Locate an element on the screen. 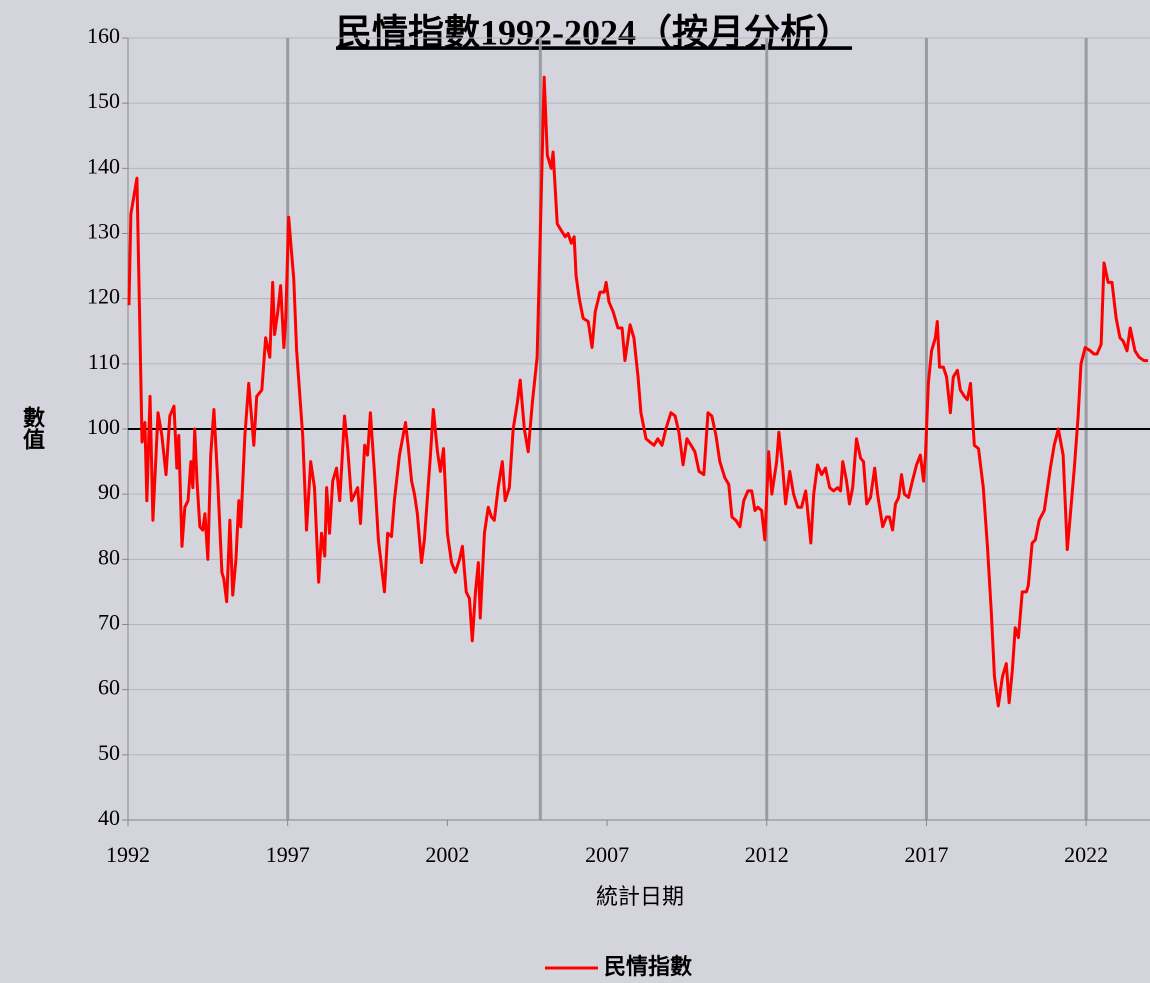  y-tick-label: 140 is located at coordinates (103, 165).